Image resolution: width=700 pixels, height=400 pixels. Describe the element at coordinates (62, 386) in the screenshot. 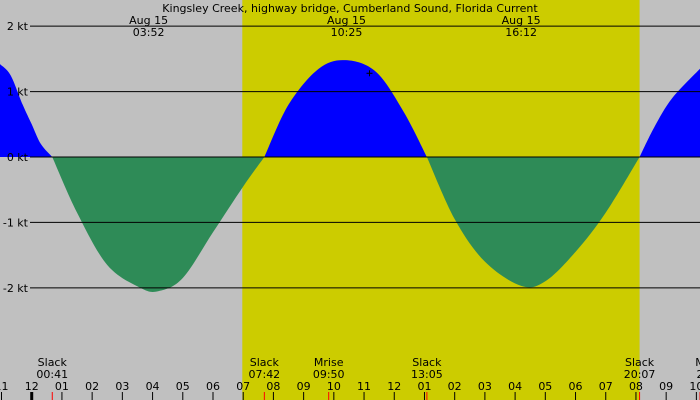

I see `x-tick-label-2: 01` at that location.